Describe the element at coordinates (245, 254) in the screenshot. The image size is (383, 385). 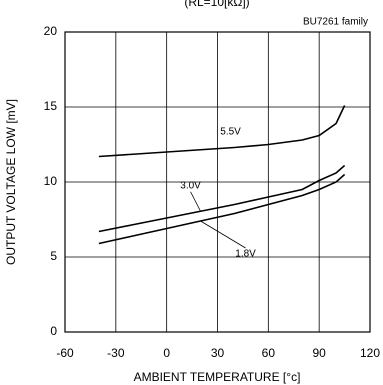
I see `series-label: 1.8V` at that location.